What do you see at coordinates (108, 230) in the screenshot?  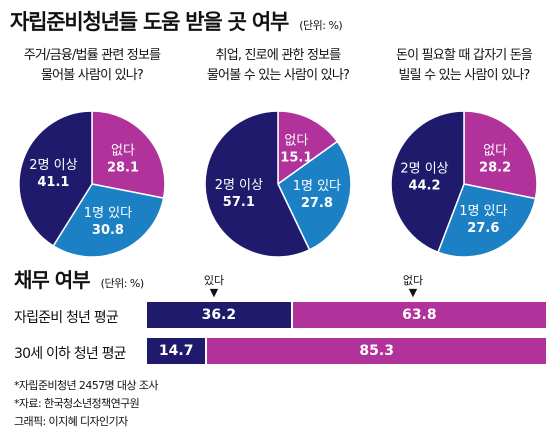 I see `pie-slice-value: 30.8` at bounding box center [108, 230].